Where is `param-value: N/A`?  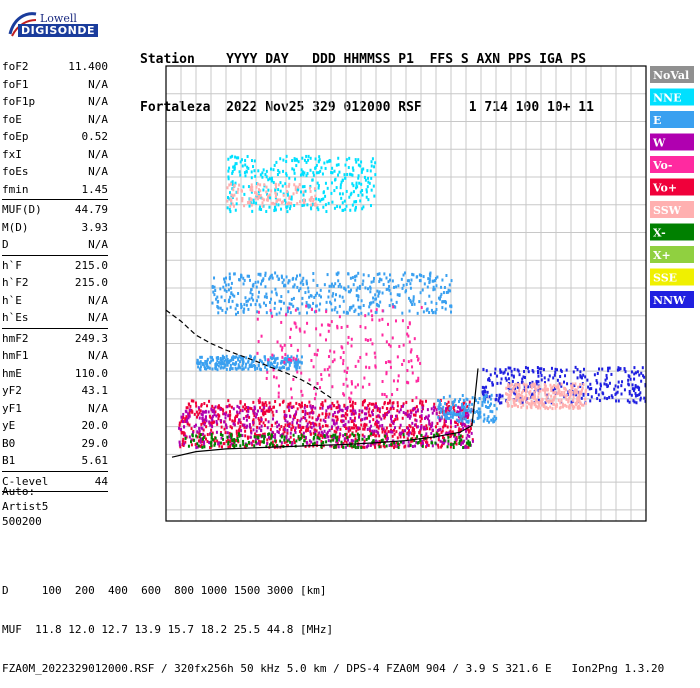
param-value: N/A is located at coordinates (98, 101).